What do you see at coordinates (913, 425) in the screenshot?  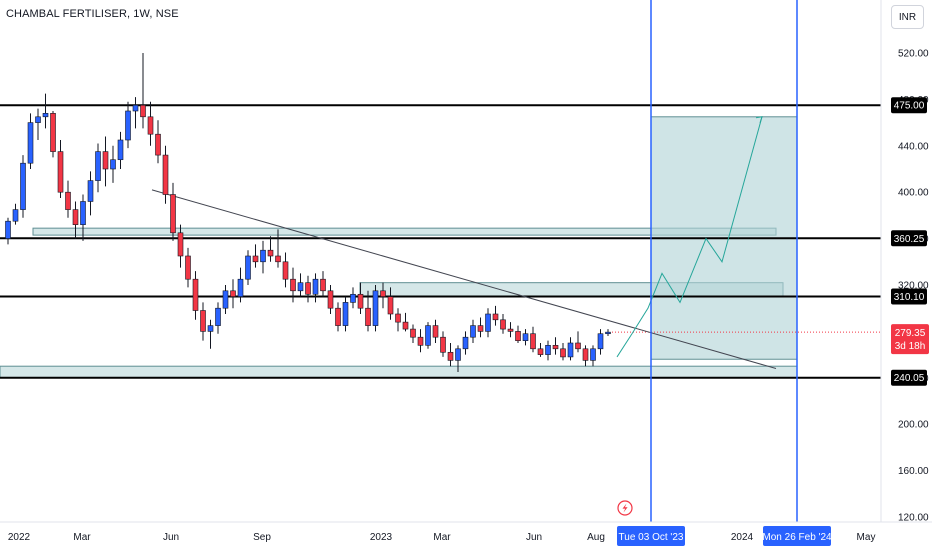 I see `y-tick-label: 200.00` at bounding box center [913, 425].